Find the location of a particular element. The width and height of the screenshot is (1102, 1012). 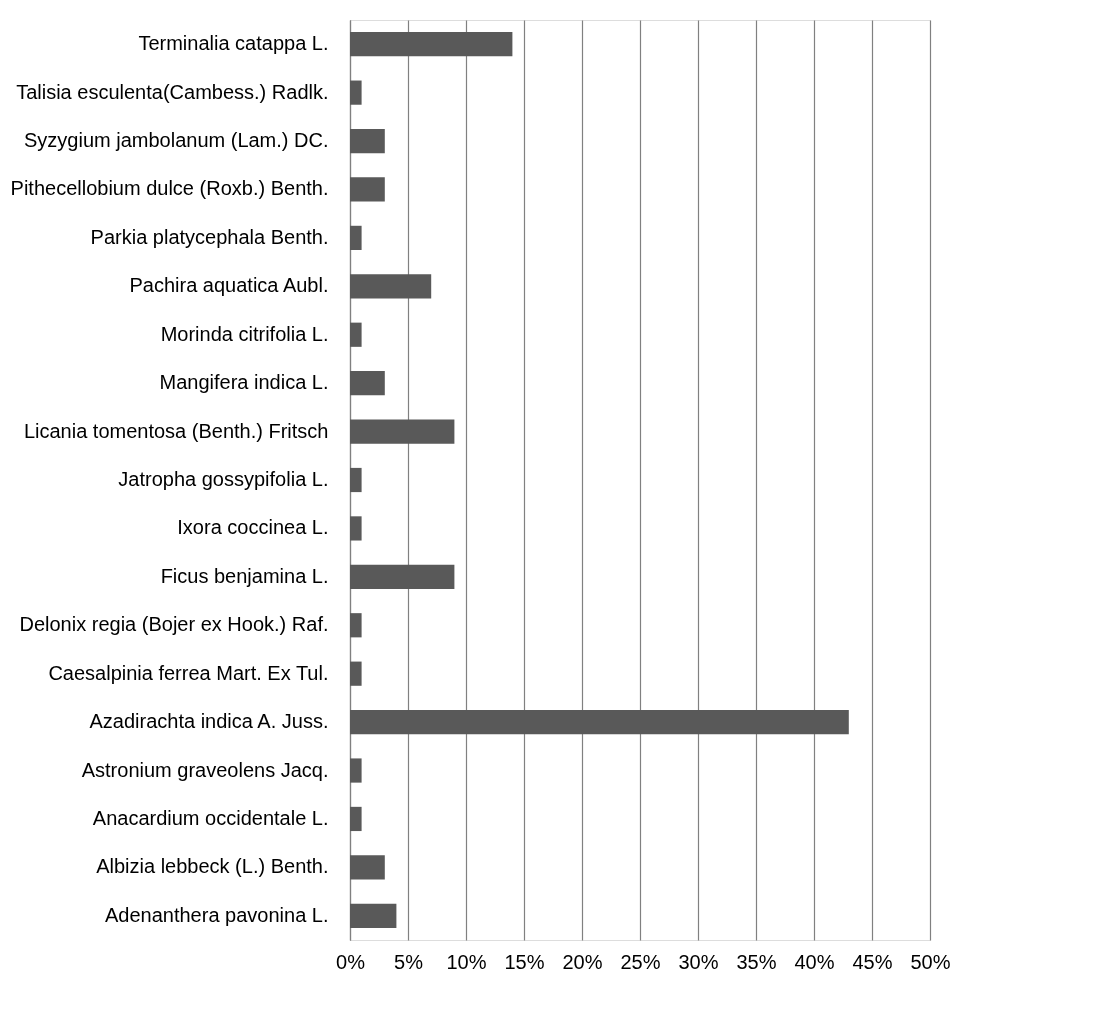

y-tick-label: Syzygium jambolanum (Lam.) DC. is located at coordinates (176, 140).